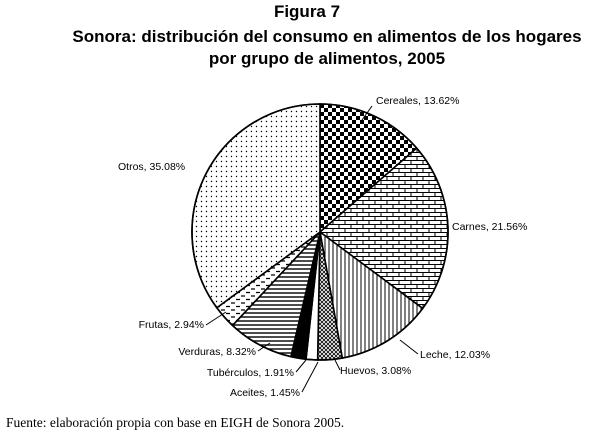  Describe the element at coordinates (217, 352) in the screenshot. I see `slice-label: Verduras, 8.32%` at that location.